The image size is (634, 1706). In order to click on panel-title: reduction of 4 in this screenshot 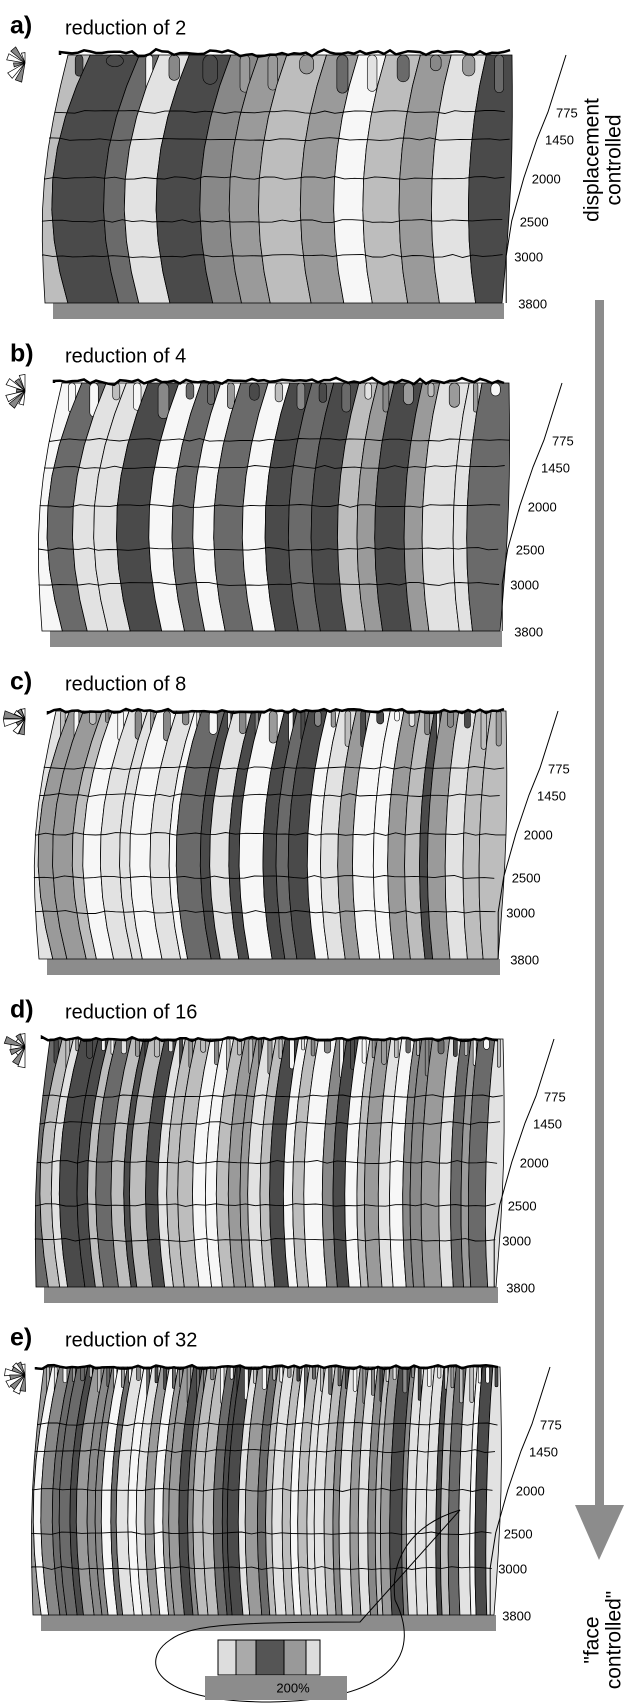, I will do `click(125, 356)`.